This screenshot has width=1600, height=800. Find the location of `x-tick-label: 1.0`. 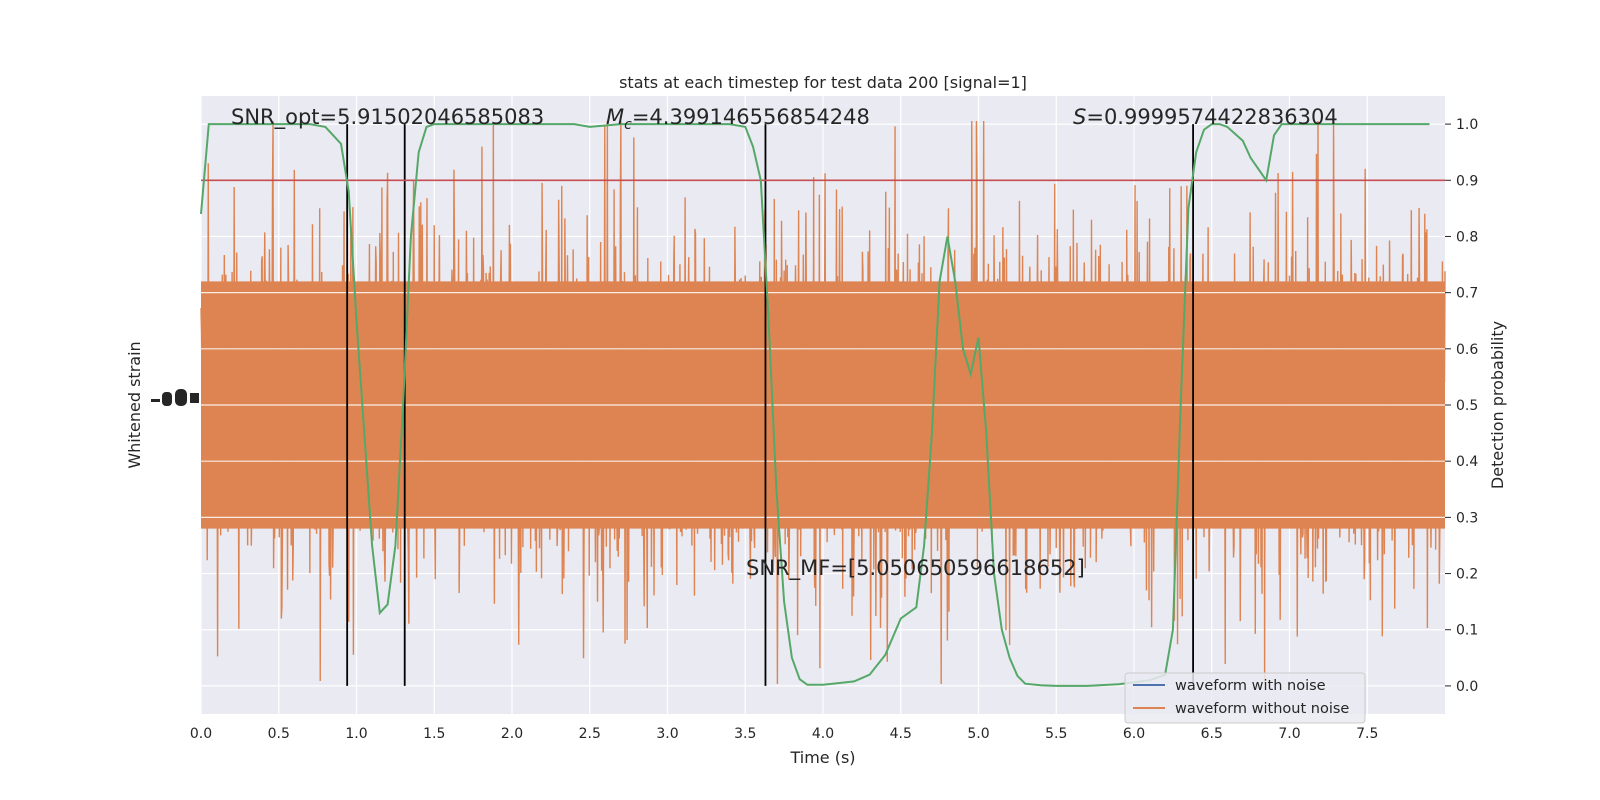

x-tick-label: 1.0 is located at coordinates (356, 734).